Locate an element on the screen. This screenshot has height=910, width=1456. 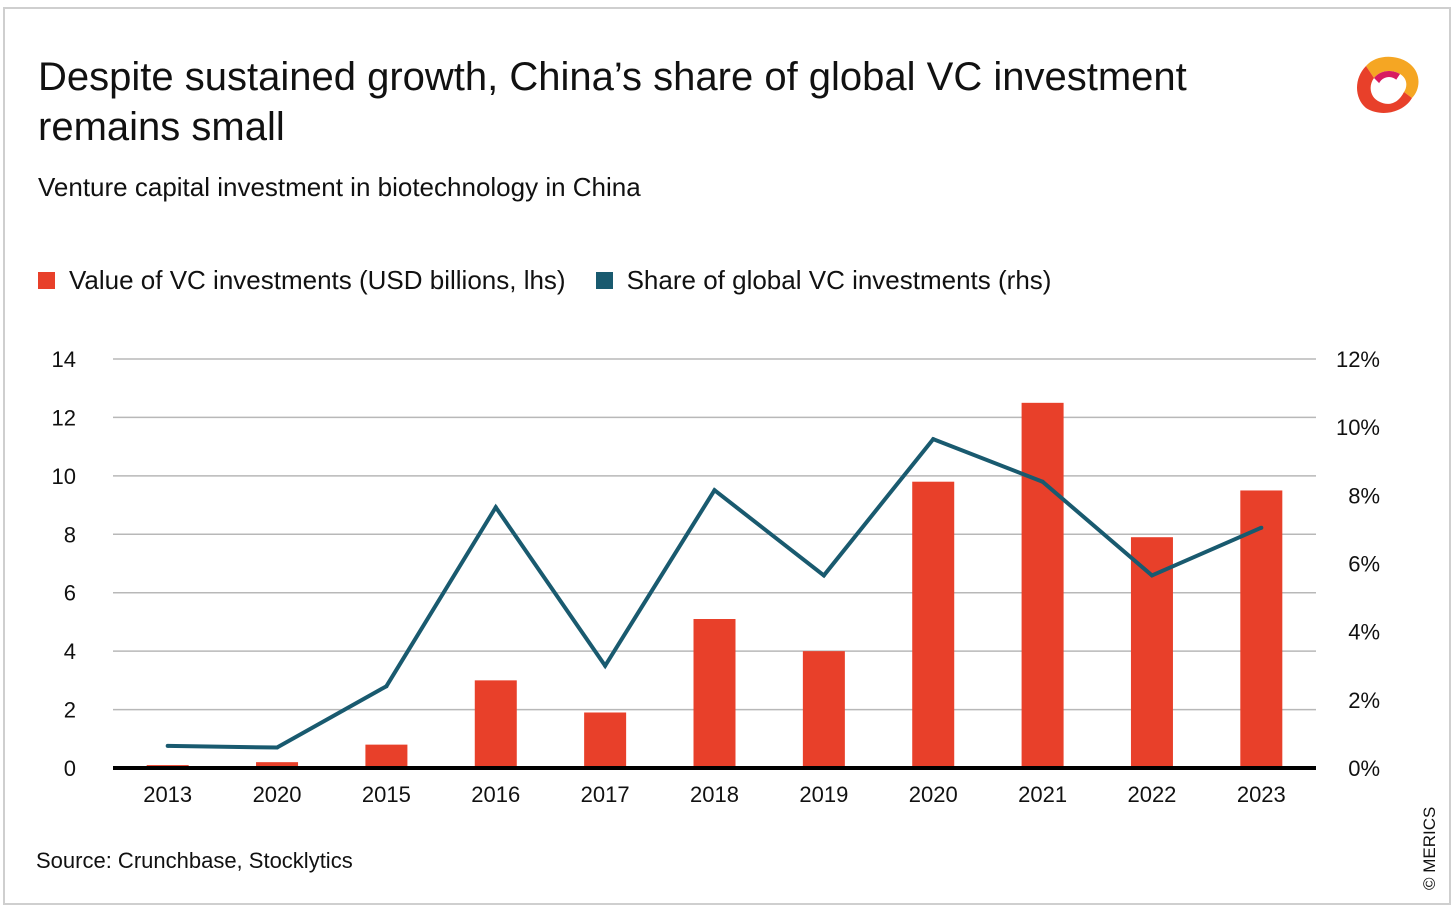
x-tick-label: 2022 is located at coordinates (1151, 794).